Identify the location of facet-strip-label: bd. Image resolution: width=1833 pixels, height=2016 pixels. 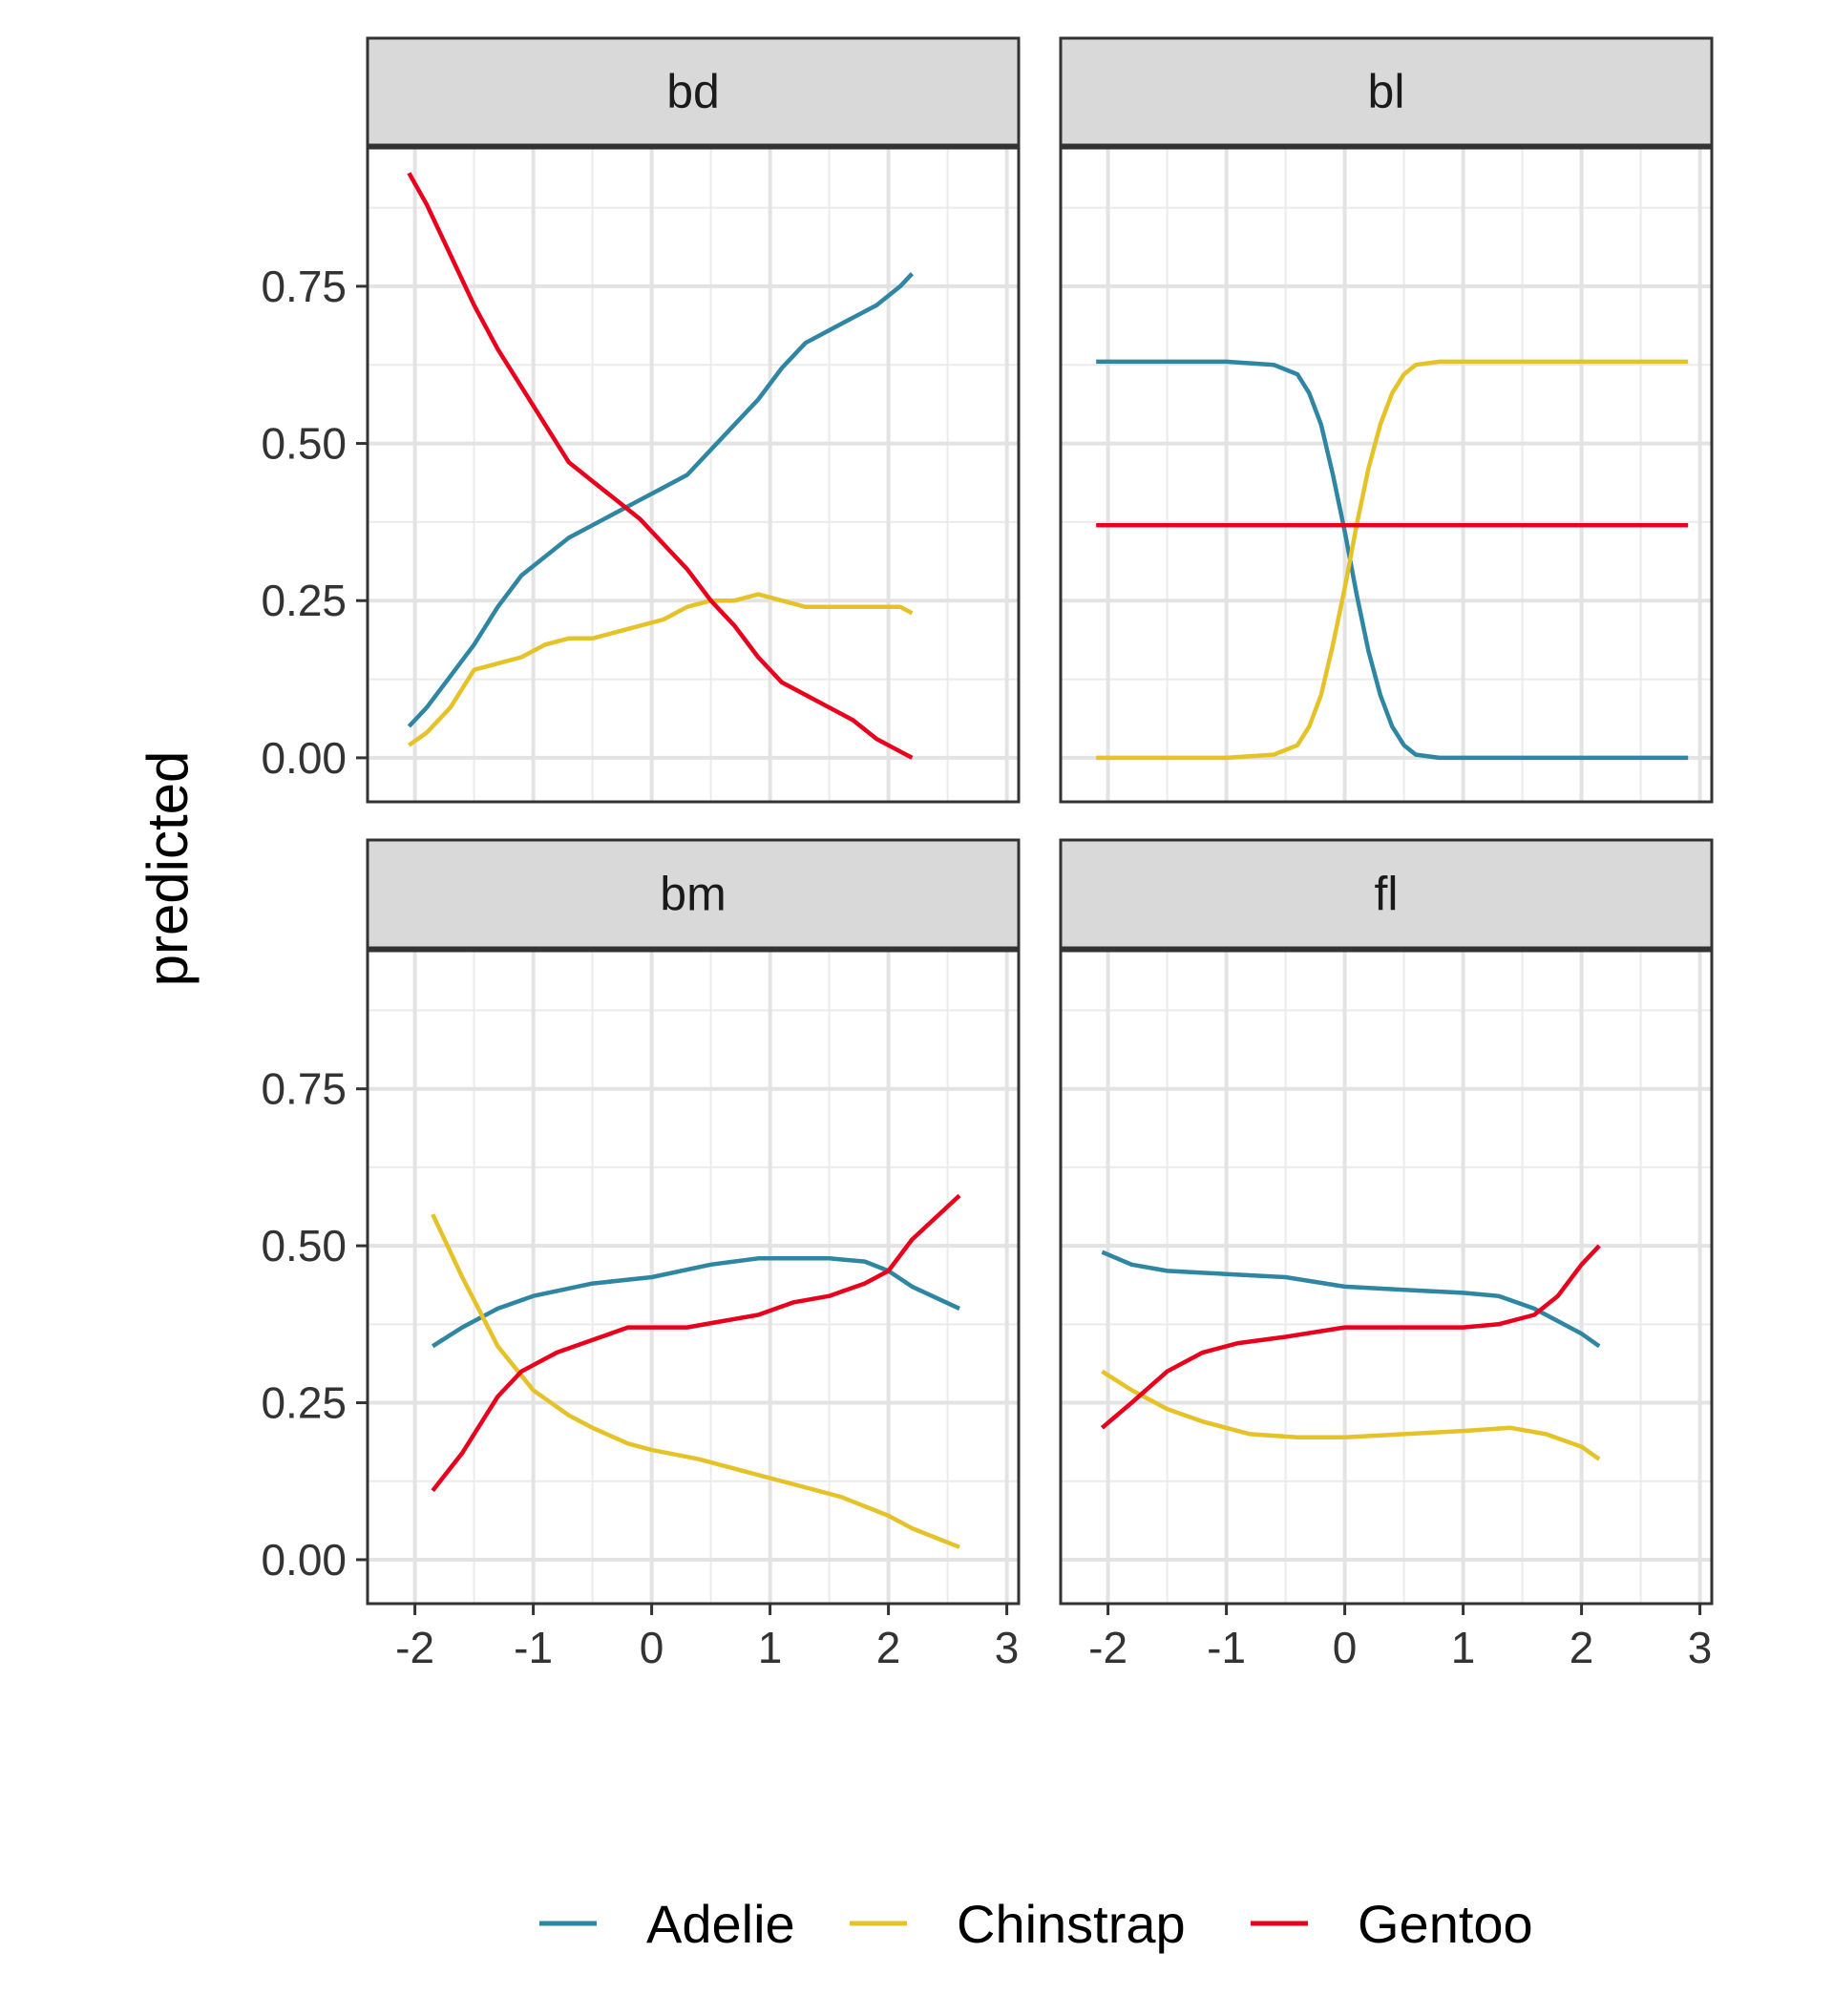
(693, 92).